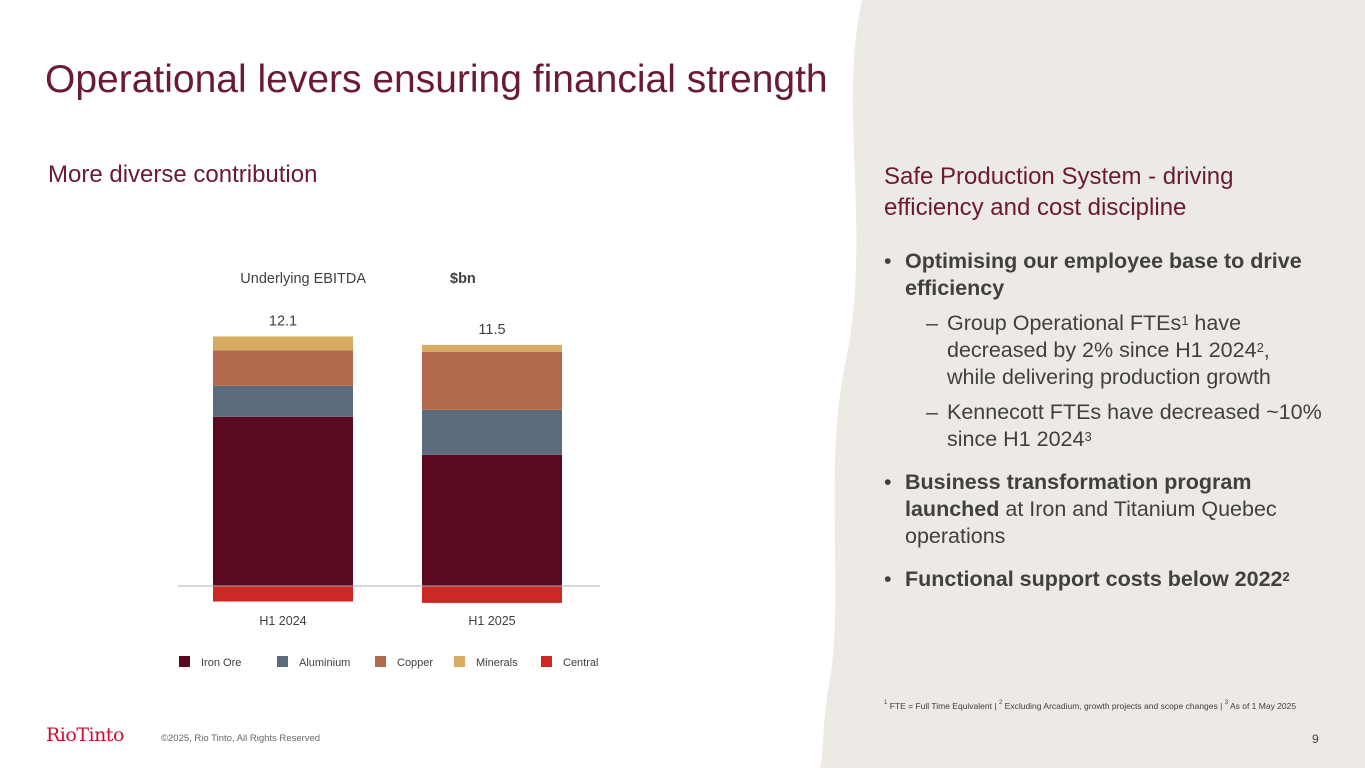 The image size is (1365, 768). What do you see at coordinates (184, 661) in the screenshot?
I see `legend-swatch-iron-ore` at bounding box center [184, 661].